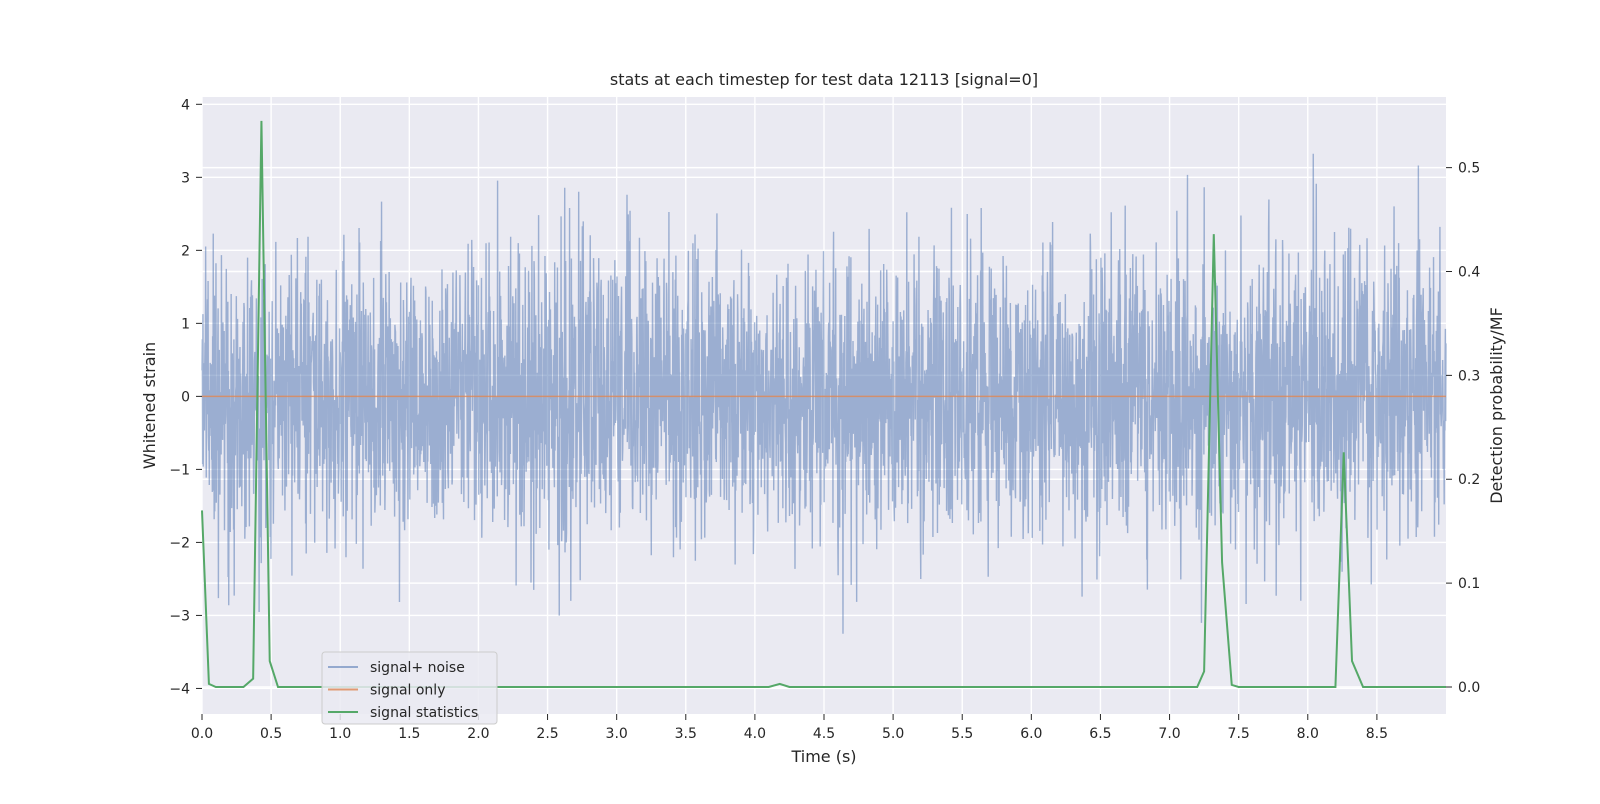  What do you see at coordinates (1169, 734) in the screenshot?
I see `x-tick-label: 7.0` at bounding box center [1169, 734].